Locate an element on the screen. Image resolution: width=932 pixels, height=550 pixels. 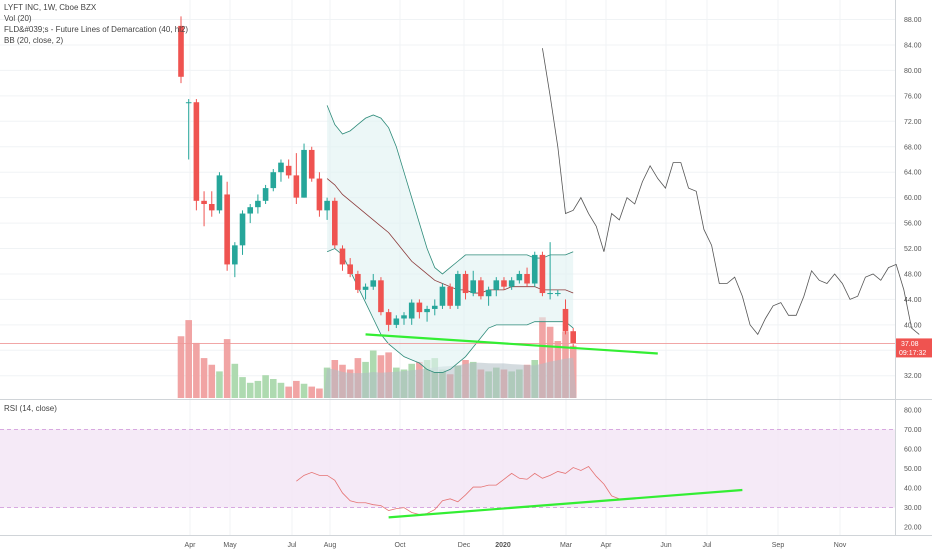
price-badge-countdown: 09:17:32 is located at coordinates (912, 353).